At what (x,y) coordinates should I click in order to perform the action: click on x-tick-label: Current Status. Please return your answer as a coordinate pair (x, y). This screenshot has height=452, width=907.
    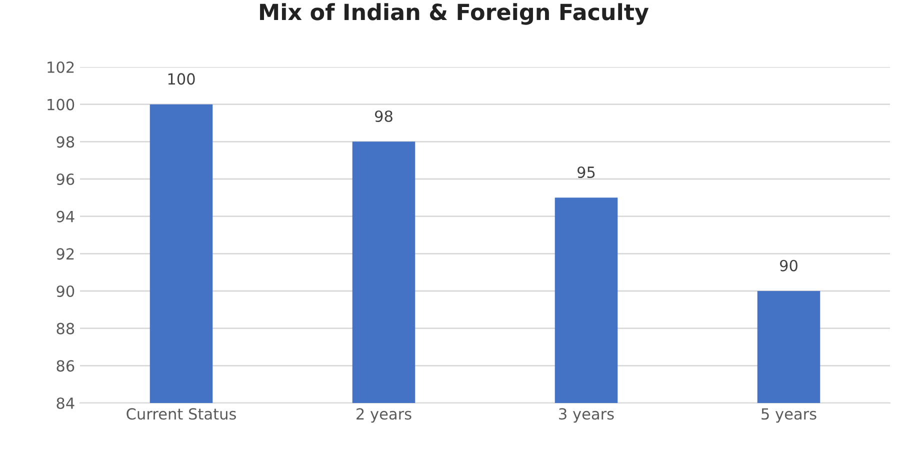
    Looking at the image, I should click on (181, 414).